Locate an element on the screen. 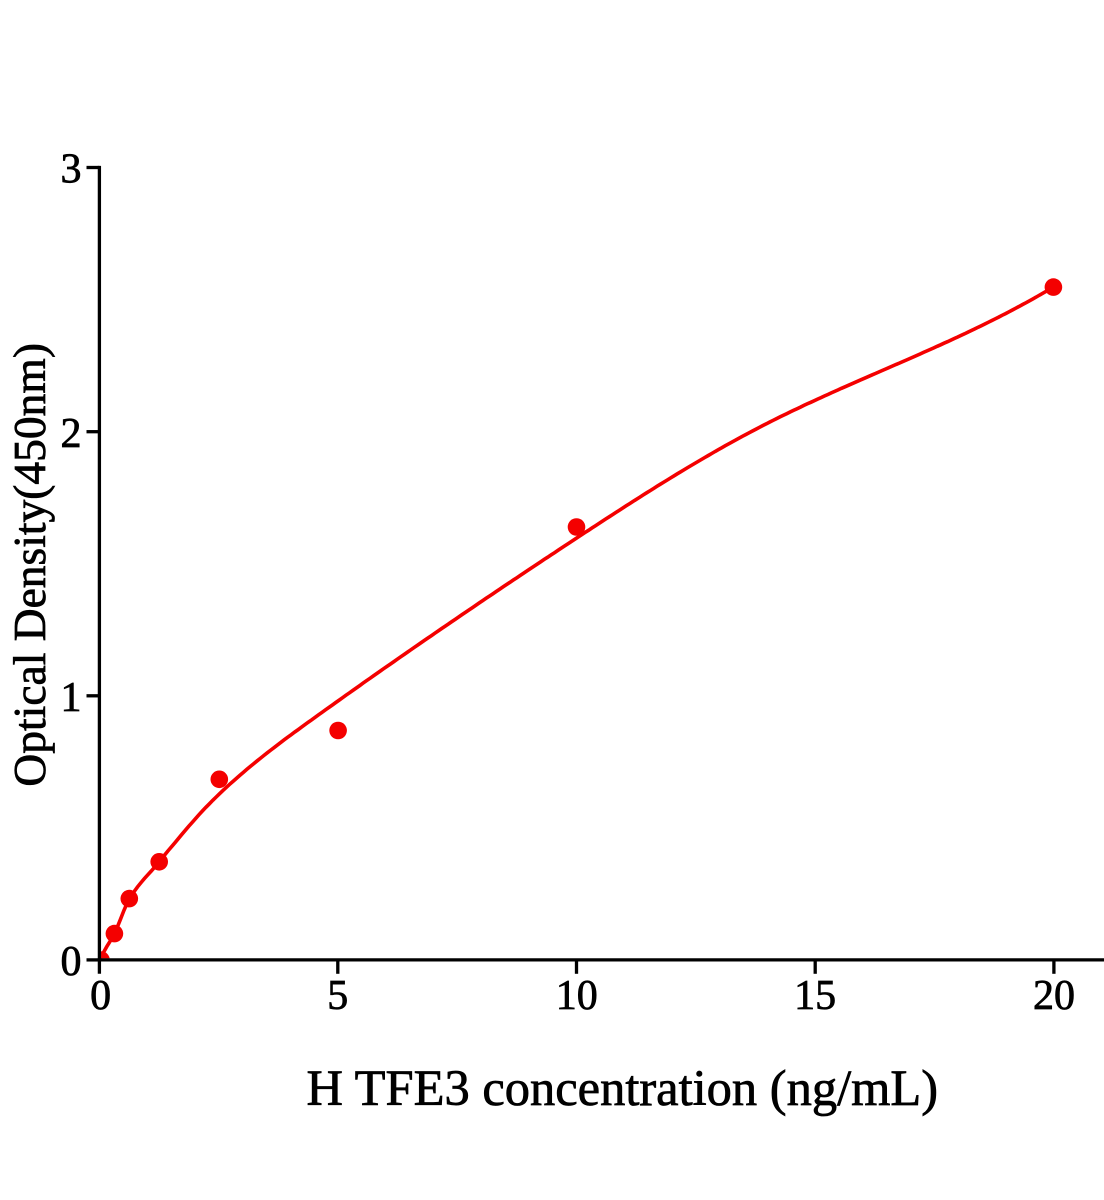 The image size is (1104, 1200). svg-text: 10 is located at coordinates (577, 996).